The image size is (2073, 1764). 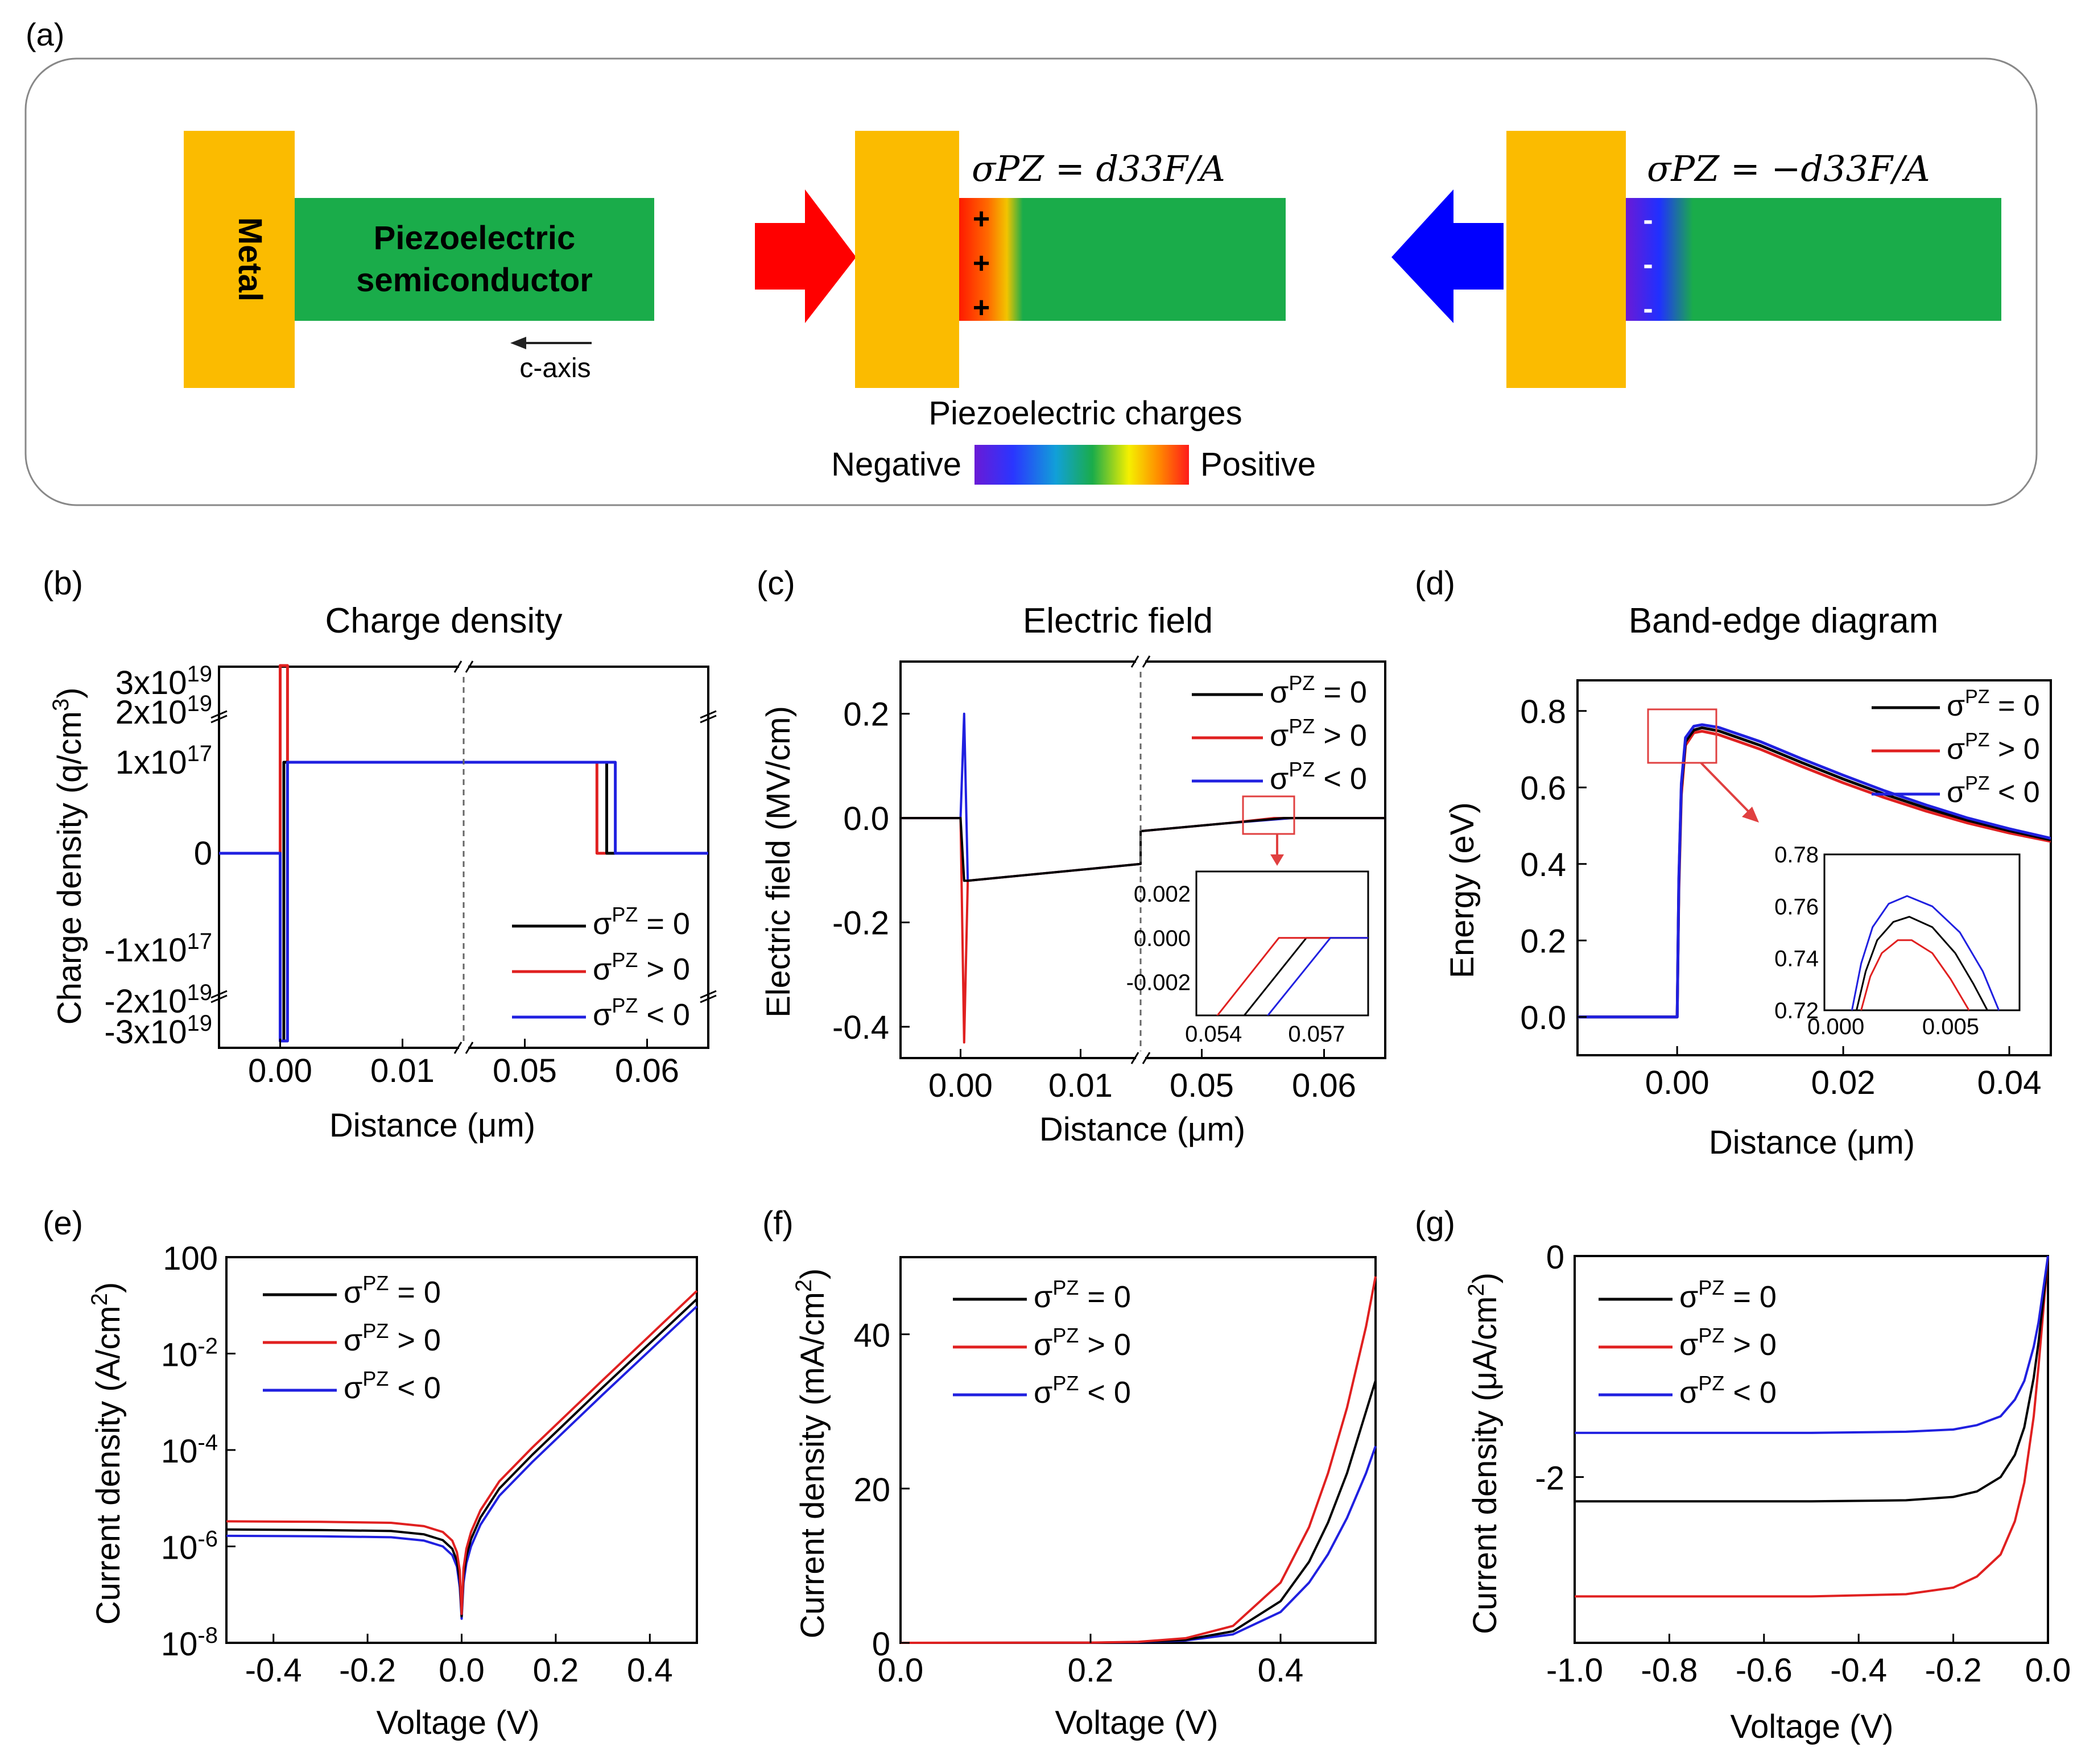 What do you see at coordinates (189, 1354) in the screenshot?
I see `y-tick-label: 10-2` at bounding box center [189, 1354].